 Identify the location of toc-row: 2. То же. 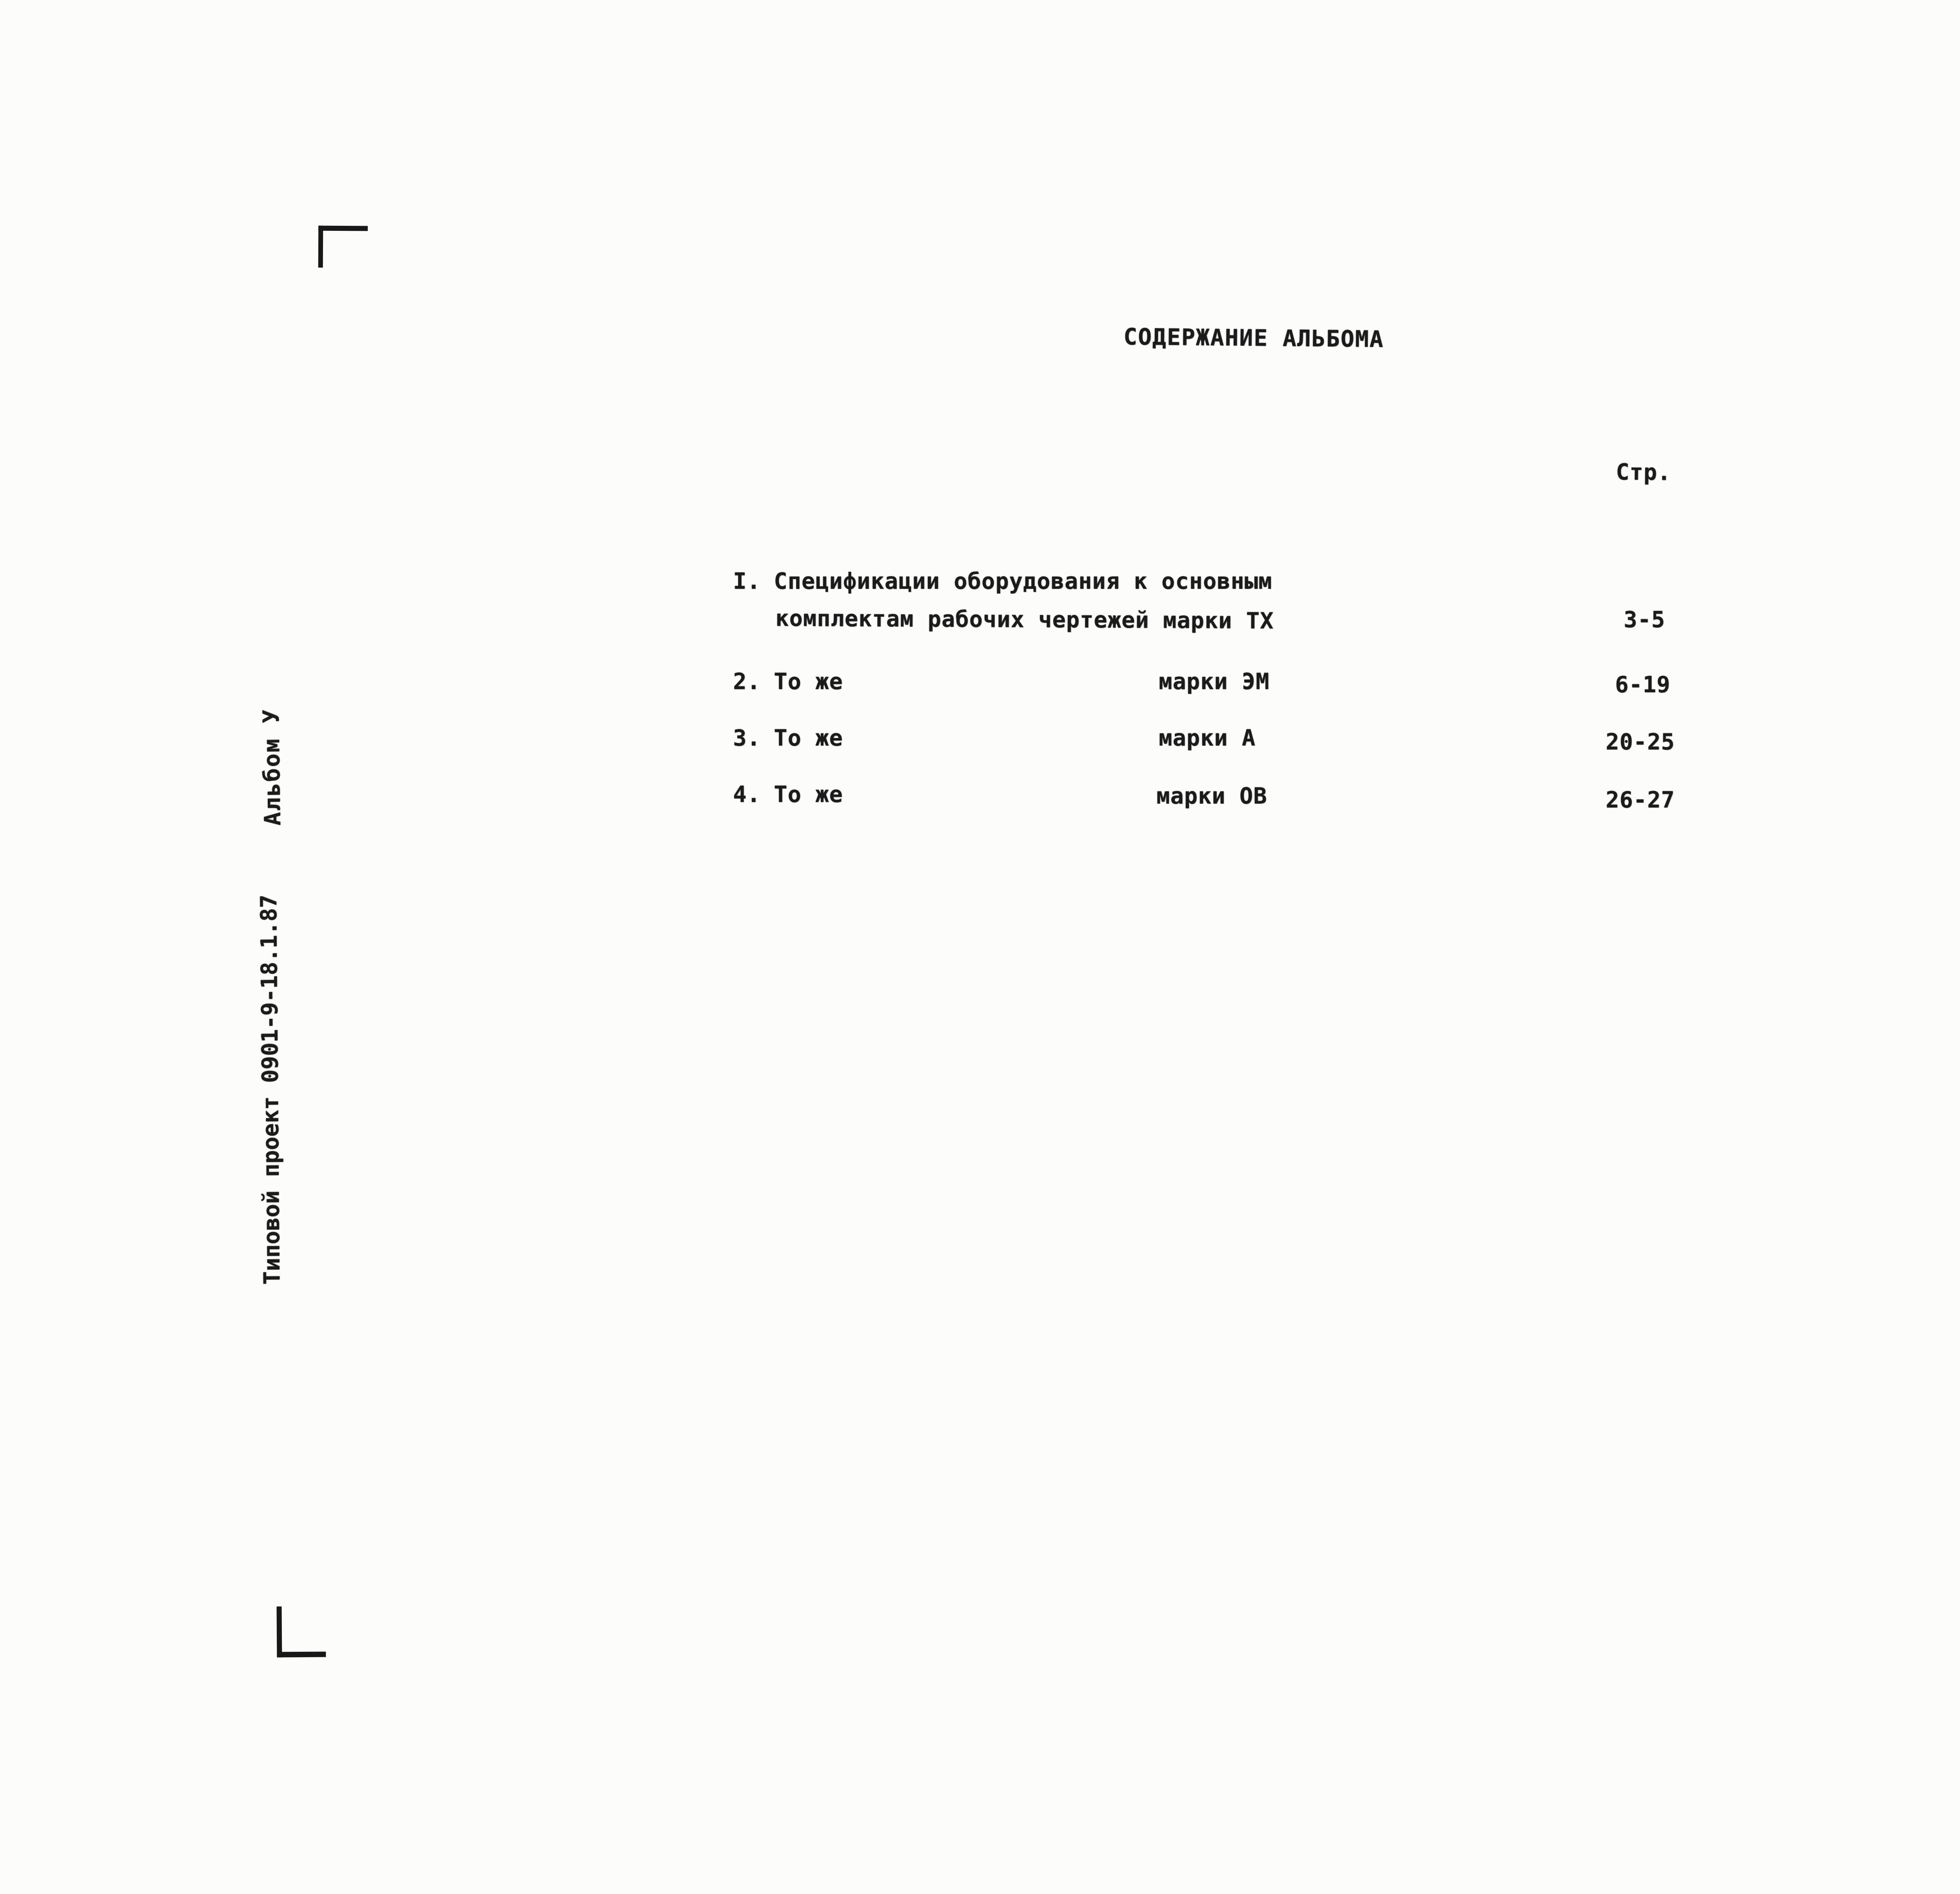
(788, 682).